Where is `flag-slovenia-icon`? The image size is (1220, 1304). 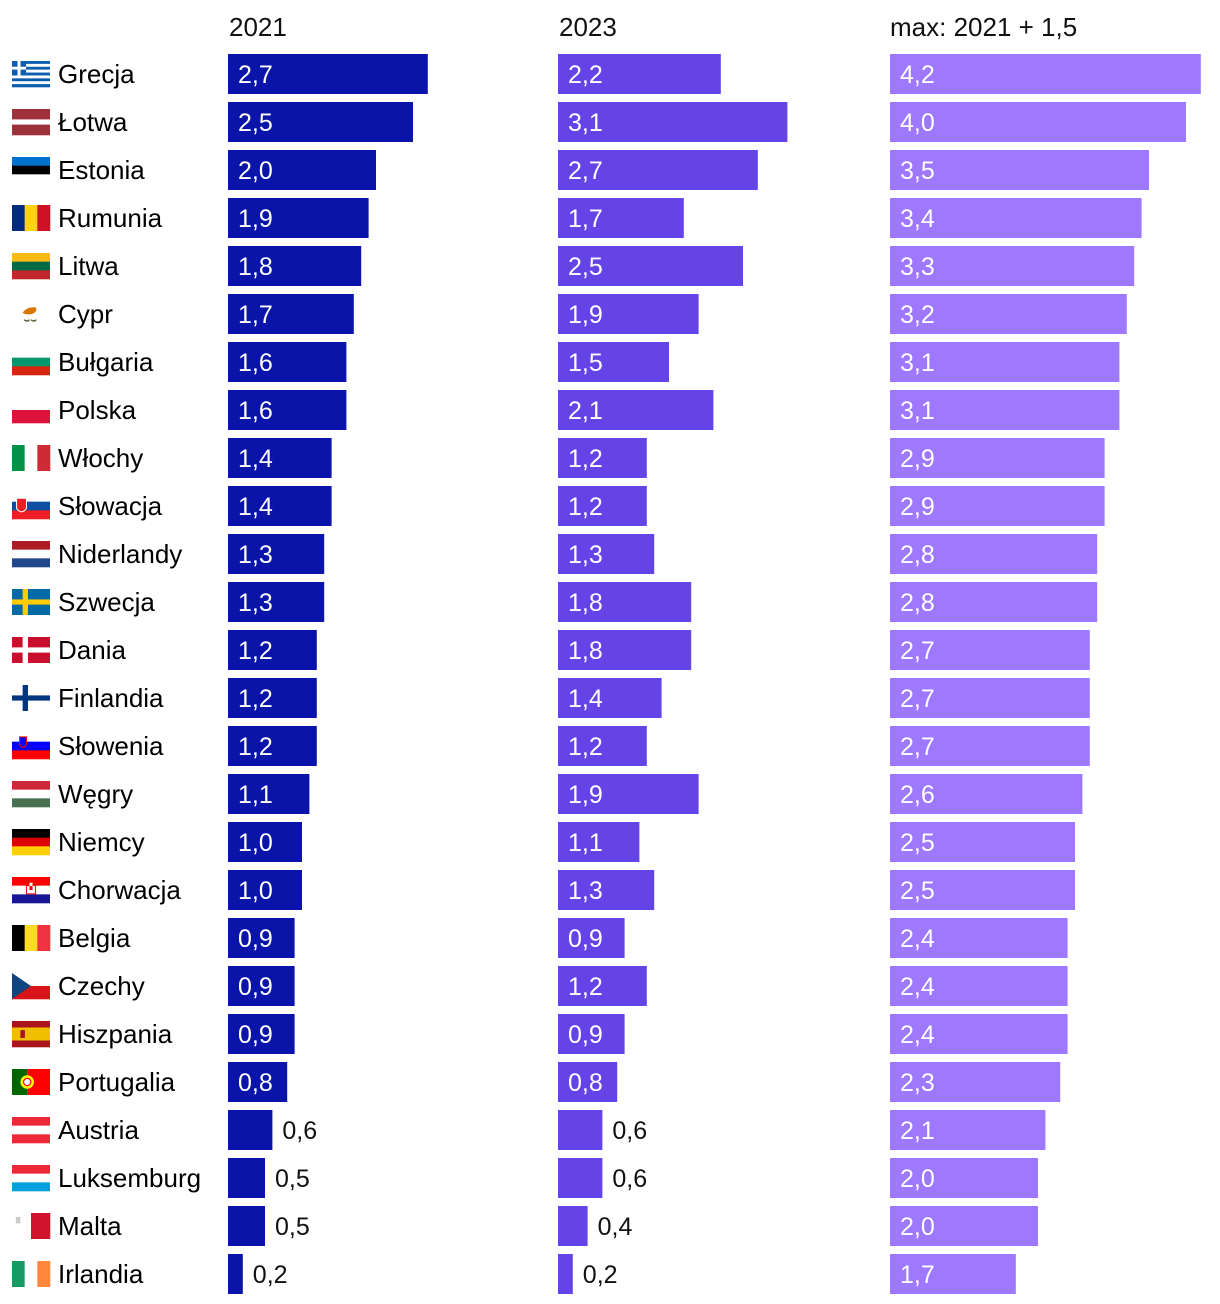
flag-slovenia-icon is located at coordinates (31, 746).